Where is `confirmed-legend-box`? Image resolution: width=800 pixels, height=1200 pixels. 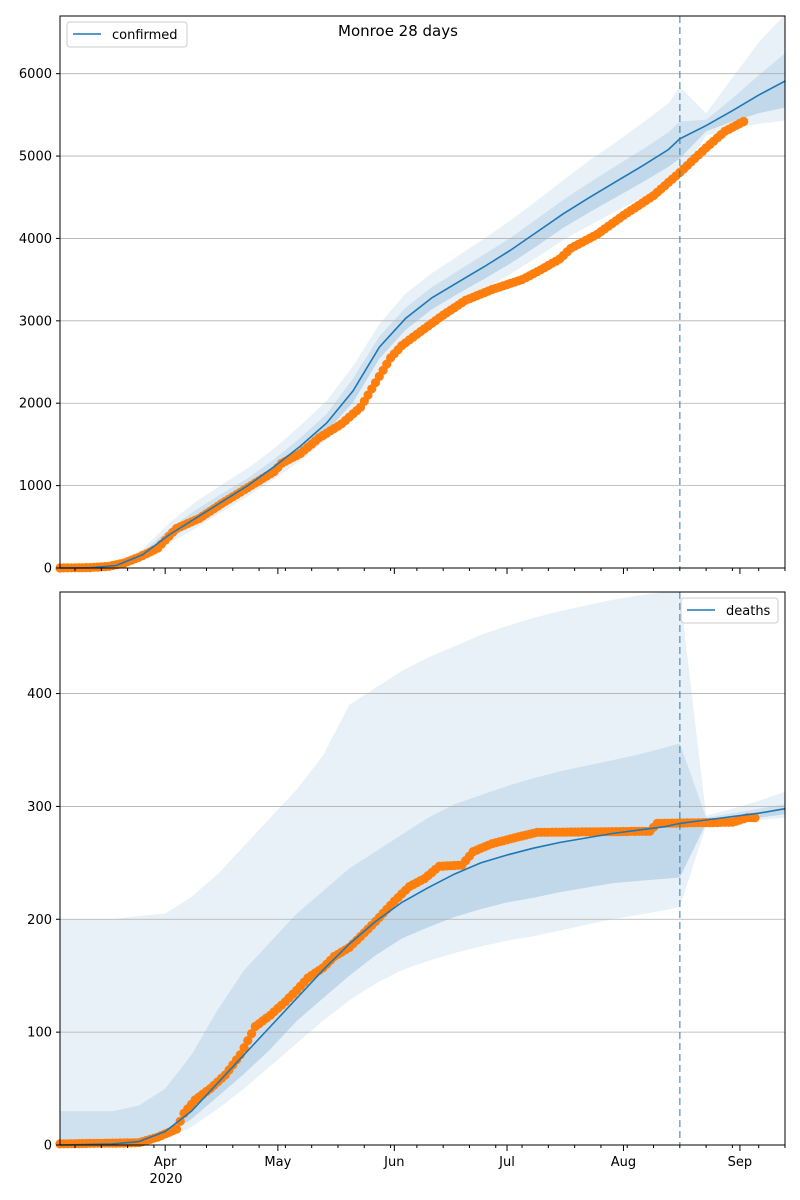
confirmed-legend-box is located at coordinates (127, 34).